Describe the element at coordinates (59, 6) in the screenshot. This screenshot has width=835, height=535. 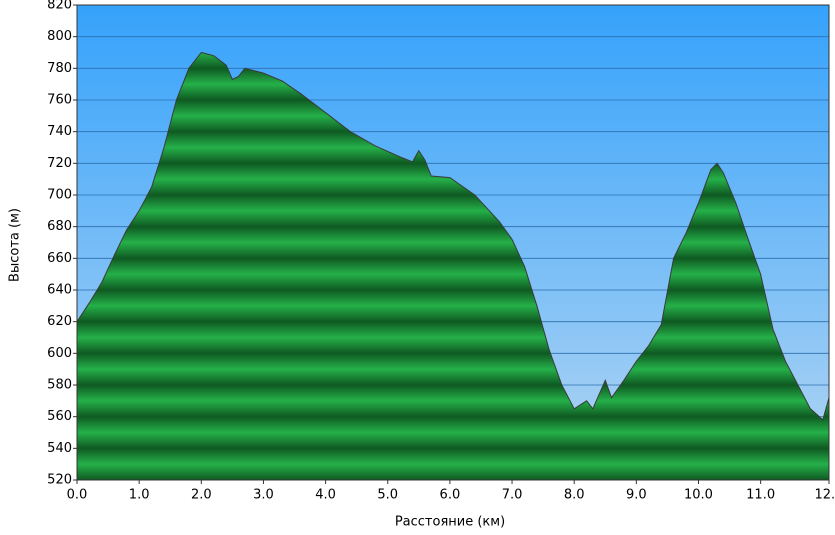
I see `y-tick-label: 820` at that location.